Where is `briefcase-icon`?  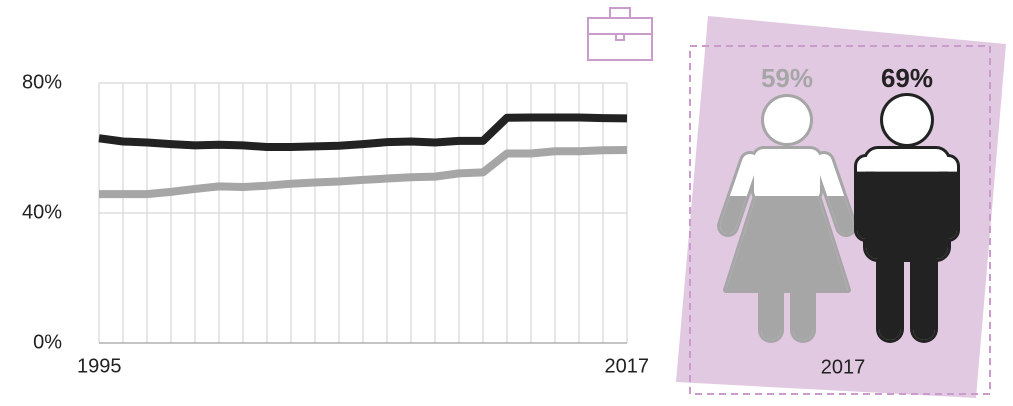 briefcase-icon is located at coordinates (620, 34).